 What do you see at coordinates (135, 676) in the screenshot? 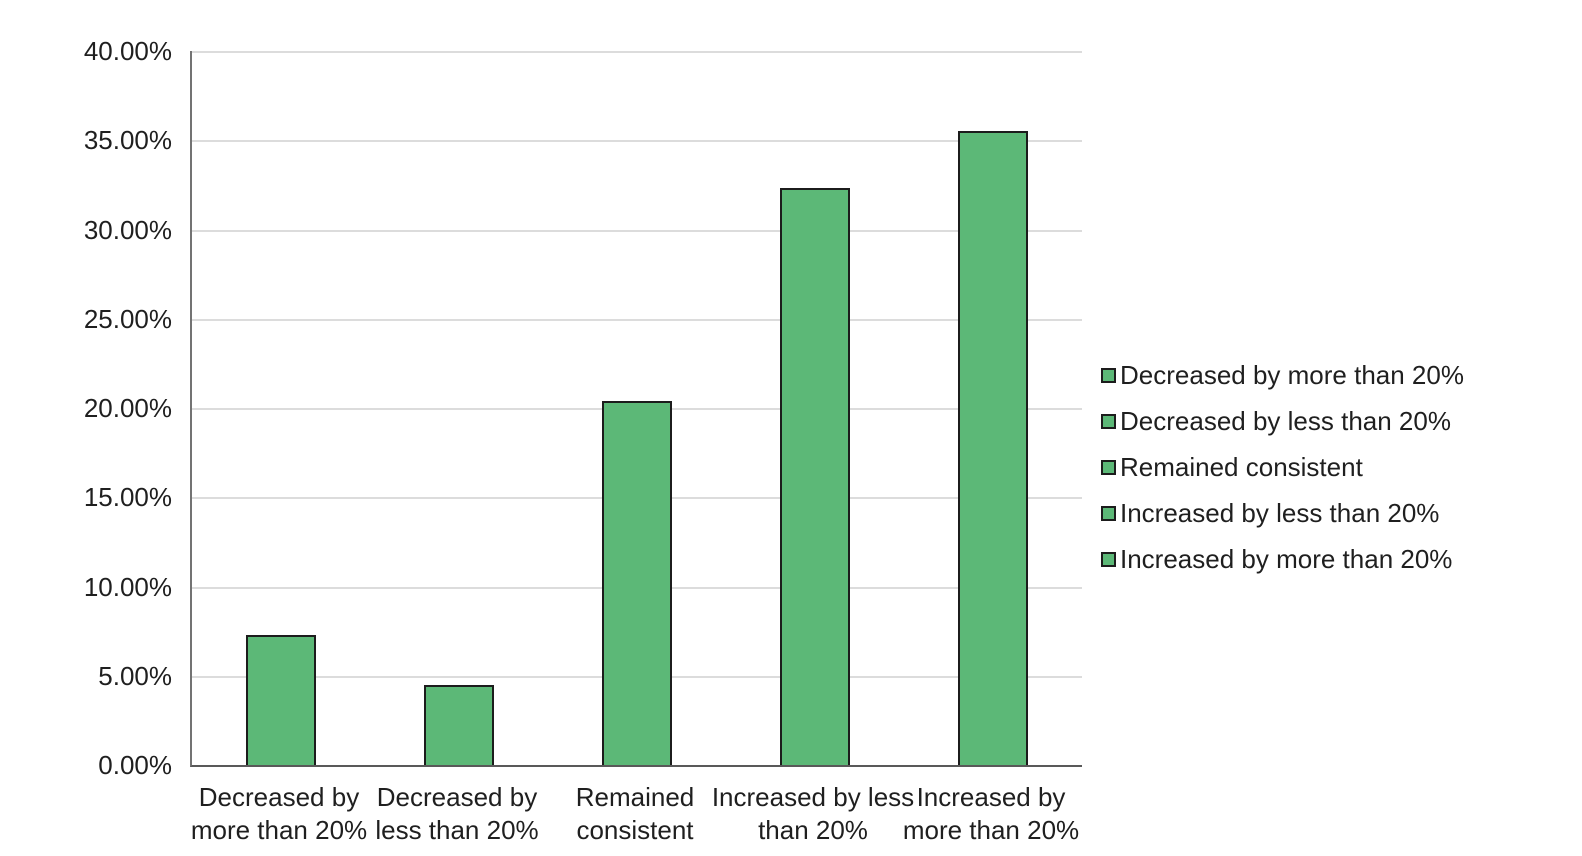
I see `y-tick-label-5: 5.00%` at bounding box center [135, 676].